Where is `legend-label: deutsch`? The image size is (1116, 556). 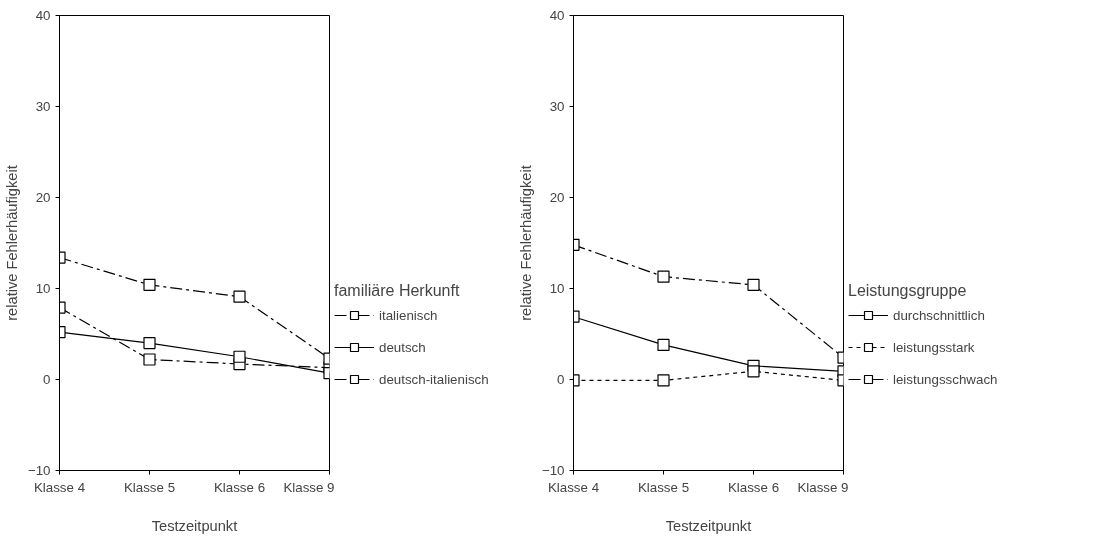 legend-label: deutsch is located at coordinates (402, 347).